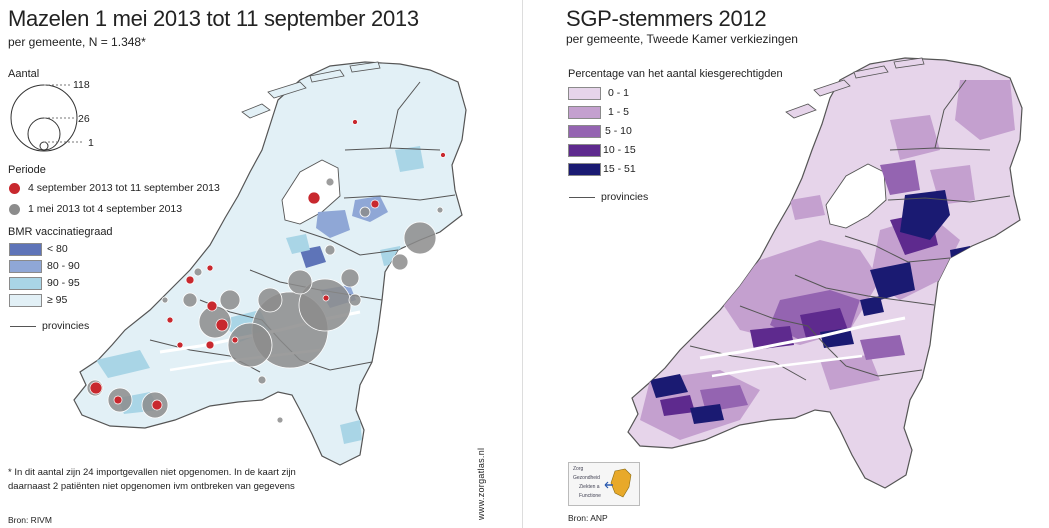 The image size is (1049, 528). Describe the element at coordinates (618, 131) in the screenshot. I see `sgp-label-5-10: 5 - 10` at that location.